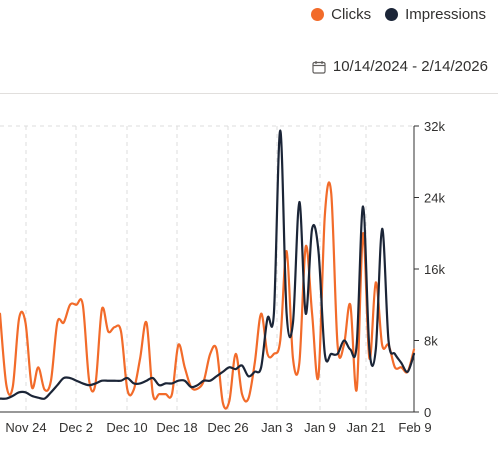 The width and height of the screenshot is (498, 469). I want to click on date-range-picker: 10/14/2024 - 2/14/2026, so click(400, 66).